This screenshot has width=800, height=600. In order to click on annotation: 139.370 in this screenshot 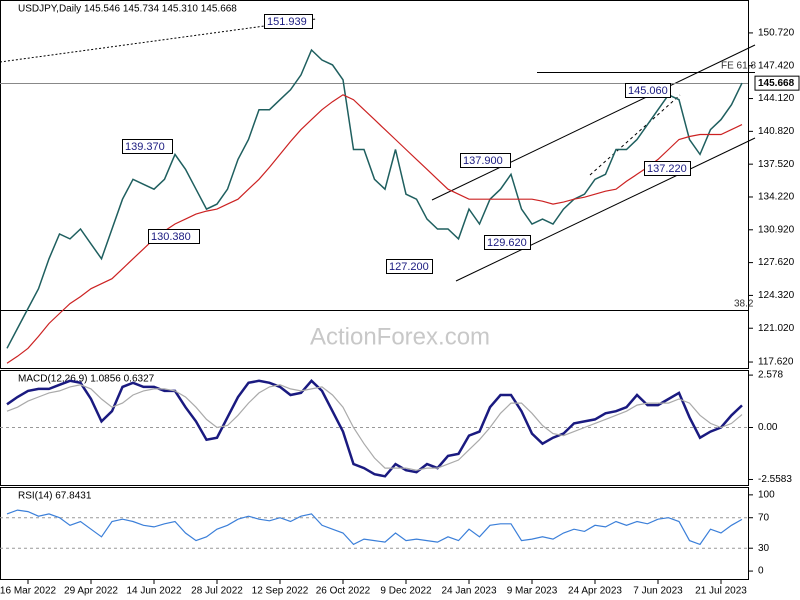, I will do `click(147, 146)`.